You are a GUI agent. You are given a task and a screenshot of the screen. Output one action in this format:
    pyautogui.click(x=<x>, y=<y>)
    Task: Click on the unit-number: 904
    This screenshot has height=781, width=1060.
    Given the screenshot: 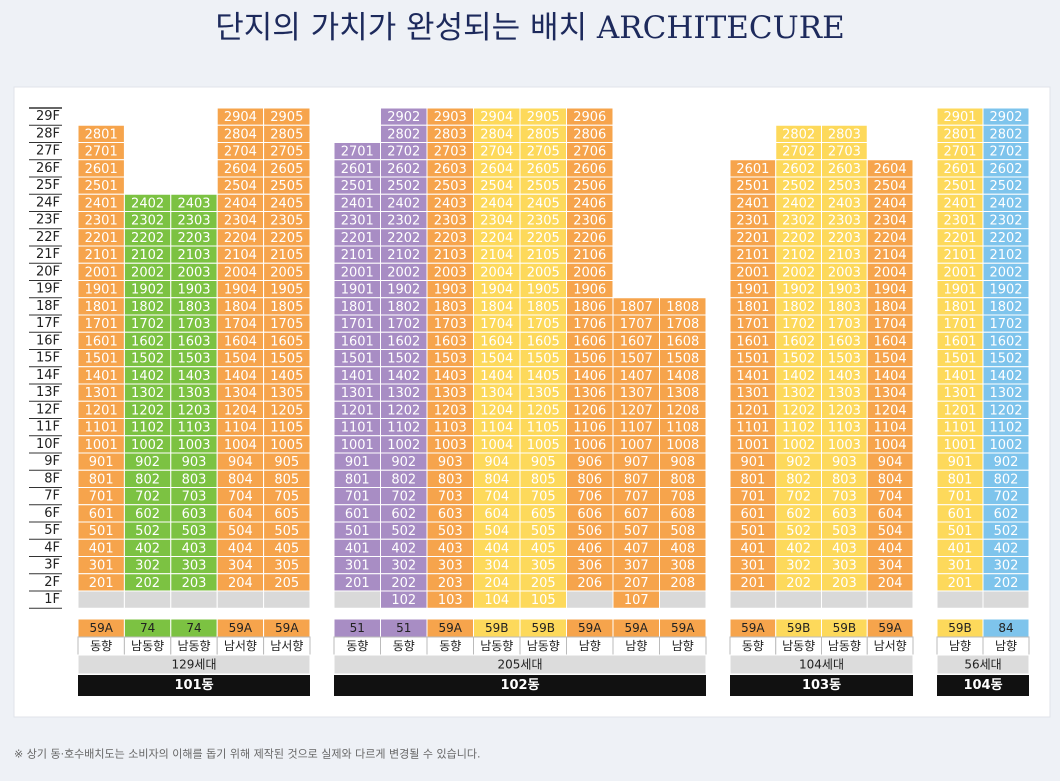 What is the action you would take?
    pyautogui.click(x=240, y=462)
    